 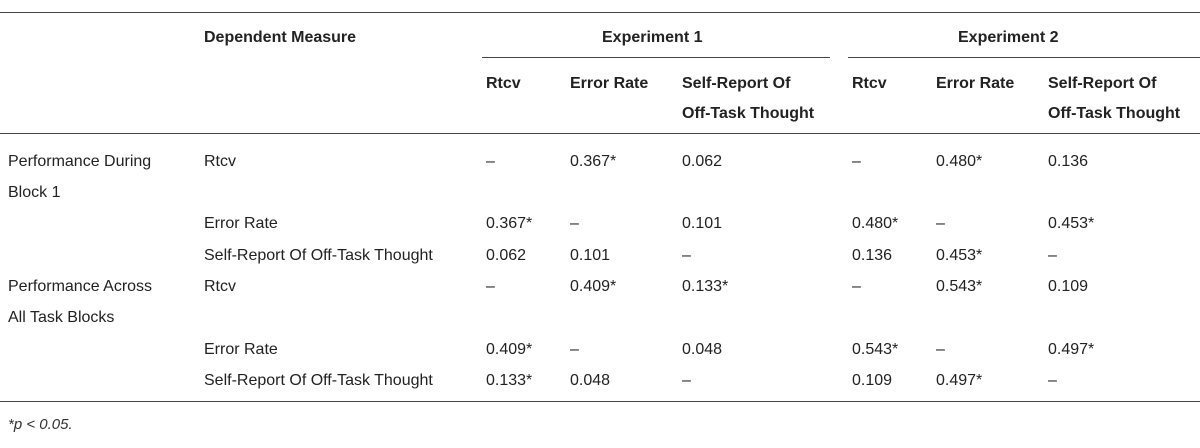 What do you see at coordinates (656, 57) in the screenshot?
I see `experiment-1-rule` at bounding box center [656, 57].